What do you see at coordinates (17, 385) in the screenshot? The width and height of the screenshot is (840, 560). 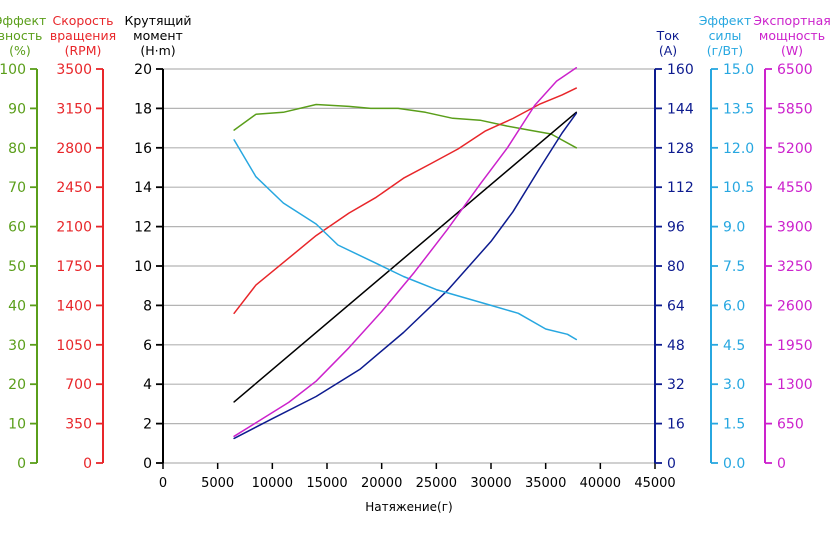 I see `axis-tick-label-eff: 20` at bounding box center [17, 385].